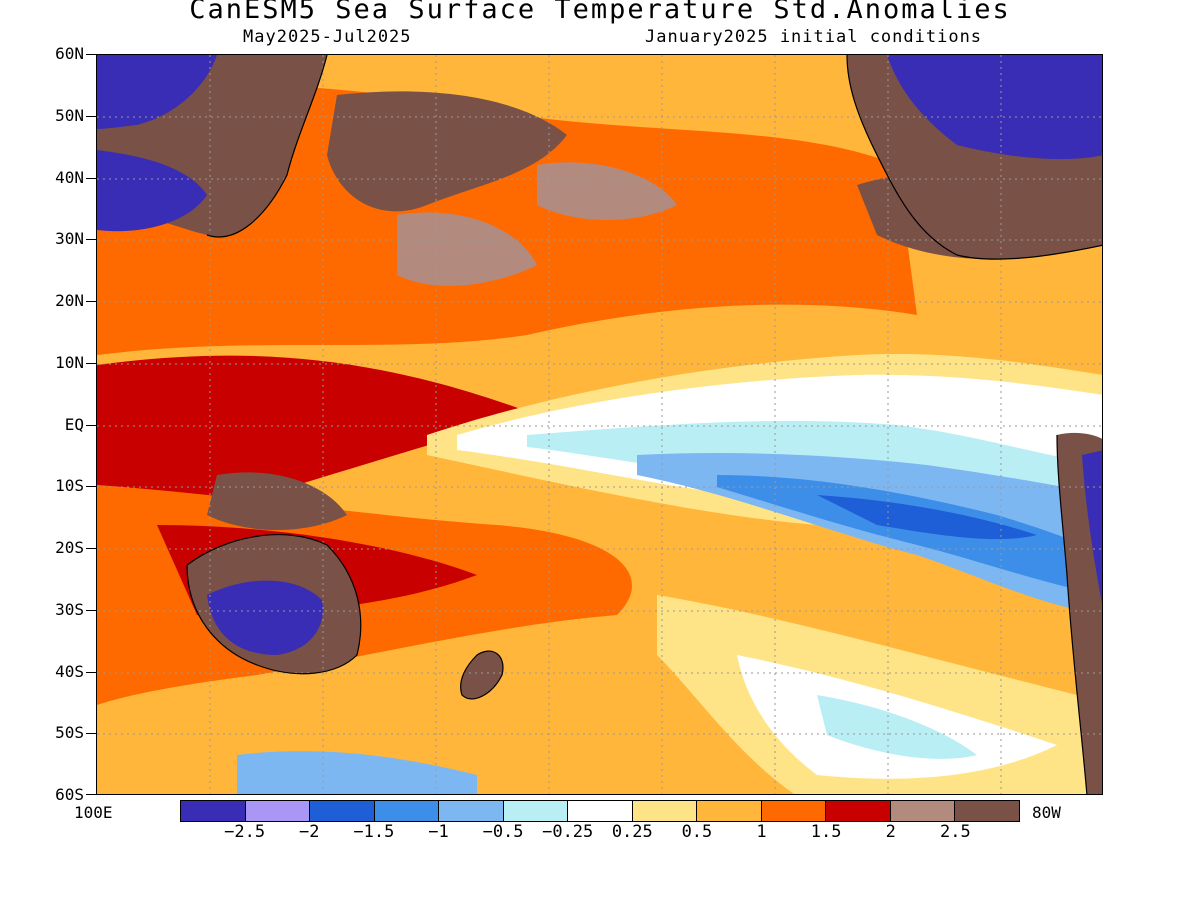 The image size is (1200, 900). I want to click on colorbar-label: 2.5, so click(955, 832).